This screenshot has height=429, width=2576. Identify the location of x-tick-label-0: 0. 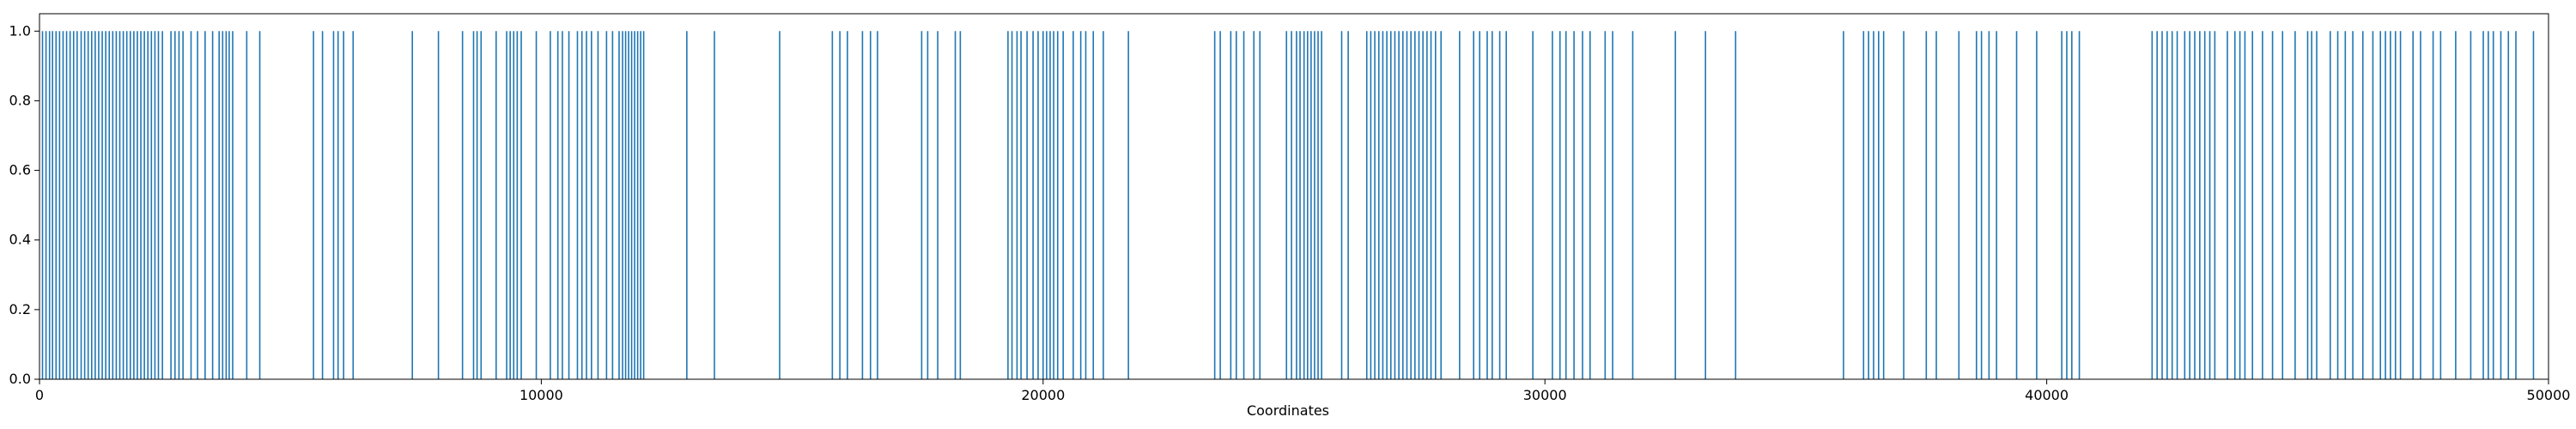
(40, 395).